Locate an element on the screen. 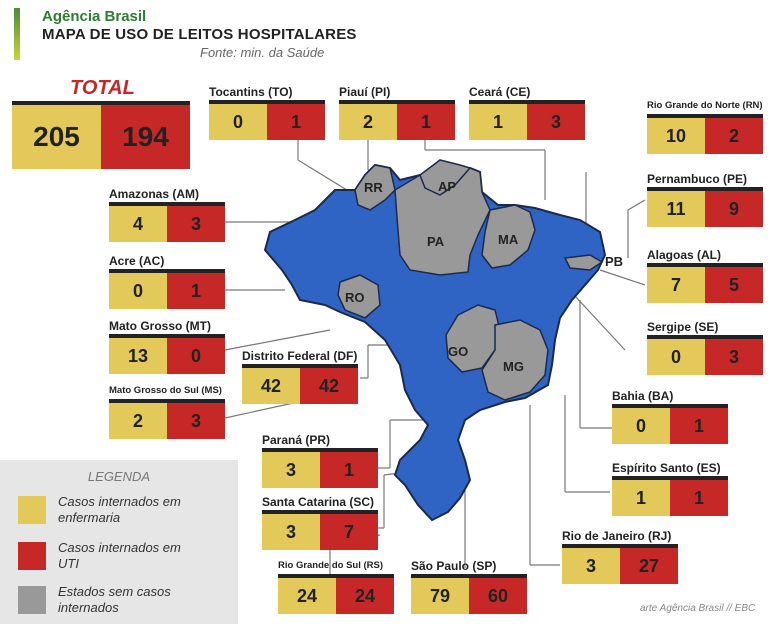 The width and height of the screenshot is (770, 624). state-item-alagoas-al: Alagoas (AL) 7 5 is located at coordinates (705, 275).